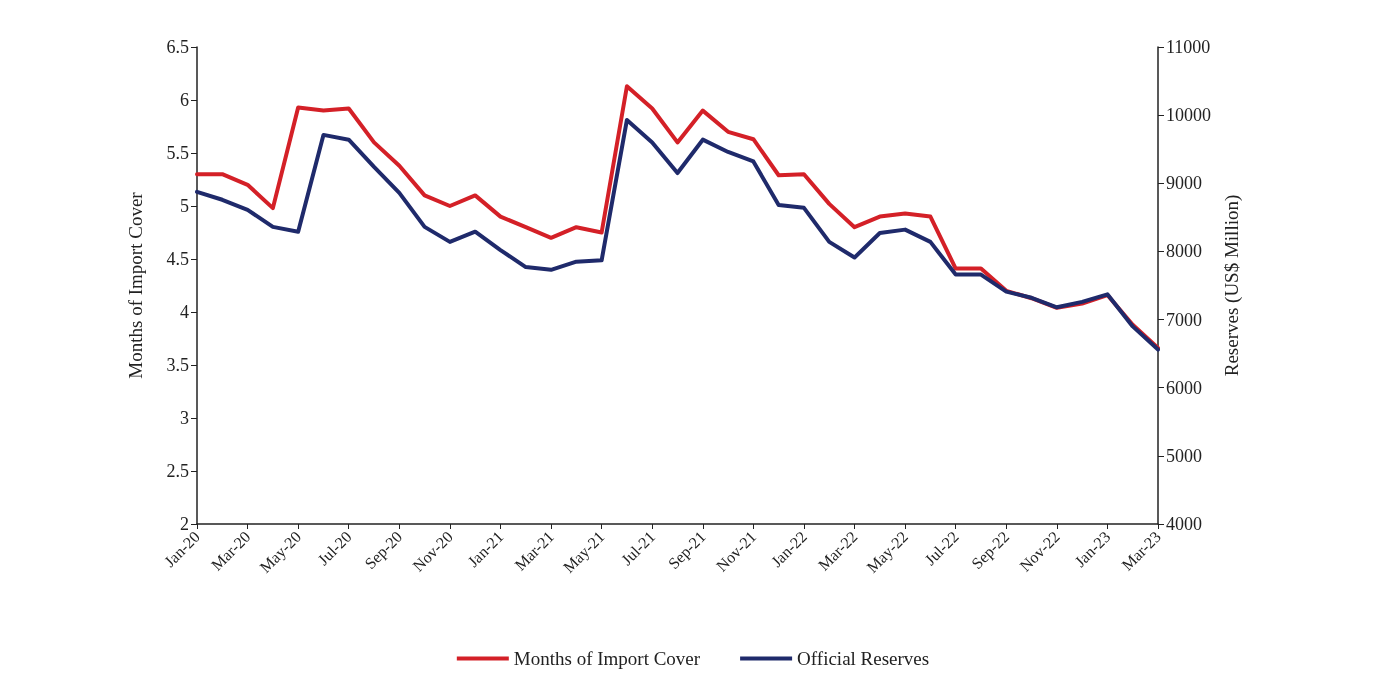 This screenshot has height=698, width=1386. What do you see at coordinates (863, 658) in the screenshot?
I see `legend-label: Official Reserves` at bounding box center [863, 658].